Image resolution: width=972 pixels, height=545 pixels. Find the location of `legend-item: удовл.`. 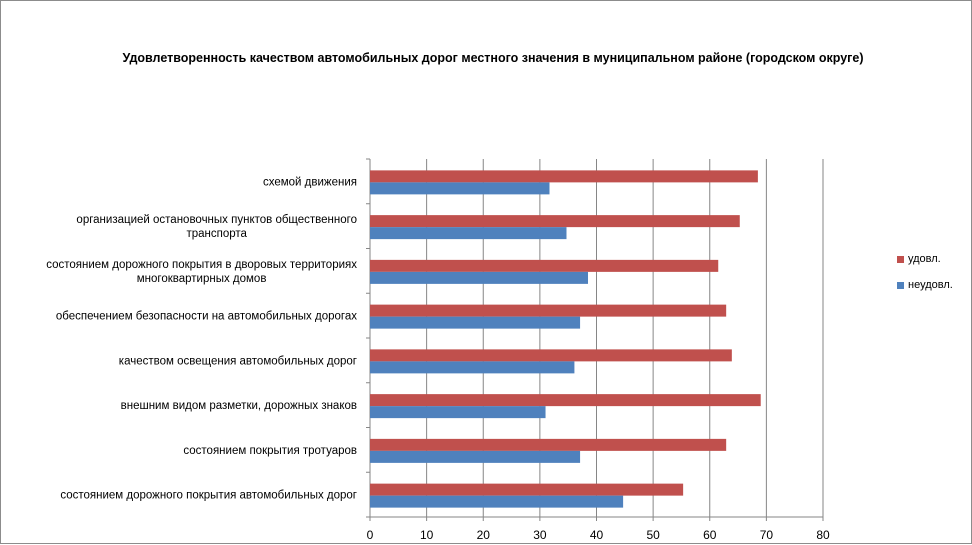

legend-item: удовл. is located at coordinates (934, 260).